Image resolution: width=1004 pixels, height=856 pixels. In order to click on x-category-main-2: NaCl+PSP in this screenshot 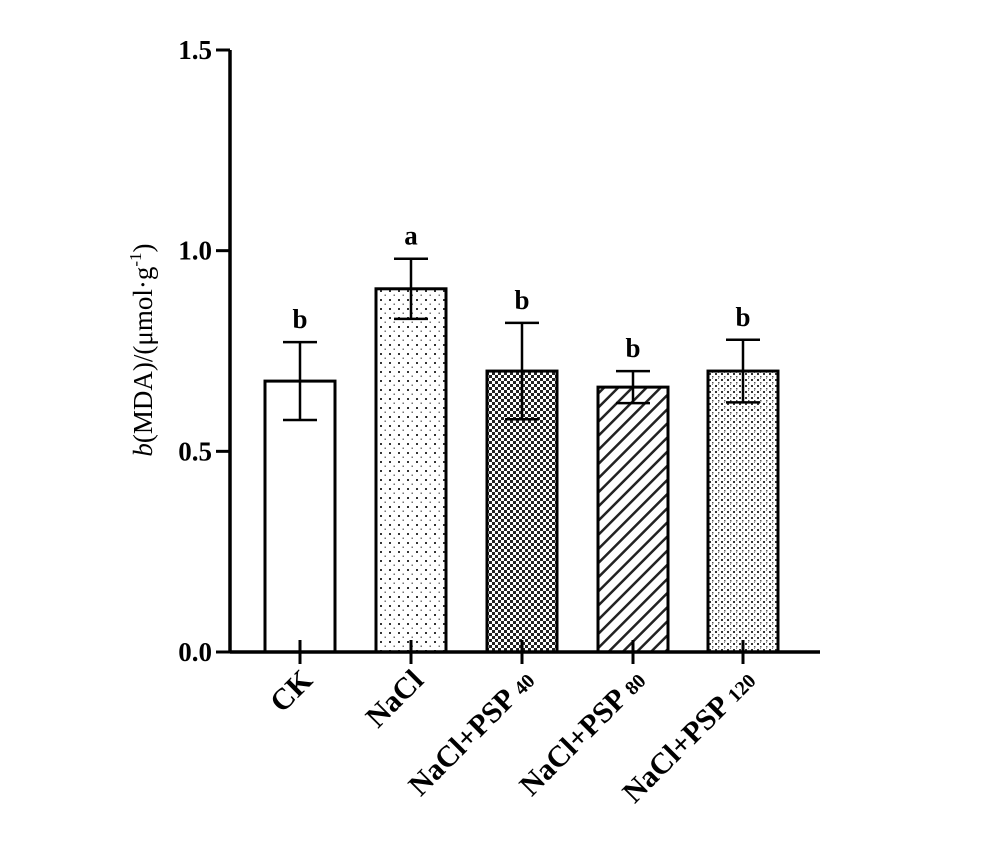, I will do `click(462, 742)`.